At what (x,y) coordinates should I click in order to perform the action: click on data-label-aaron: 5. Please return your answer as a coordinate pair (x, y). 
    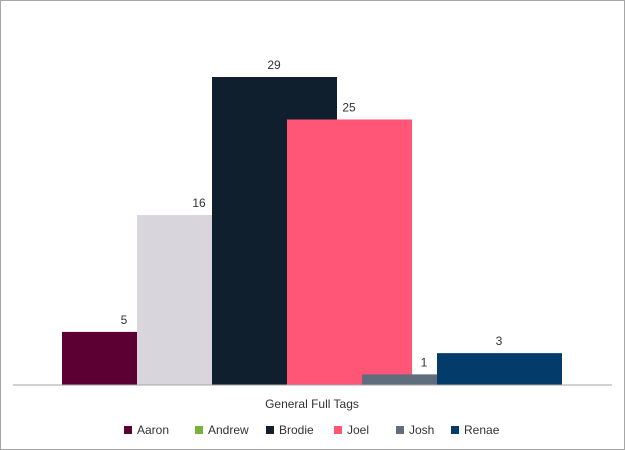
    Looking at the image, I should click on (124, 320).